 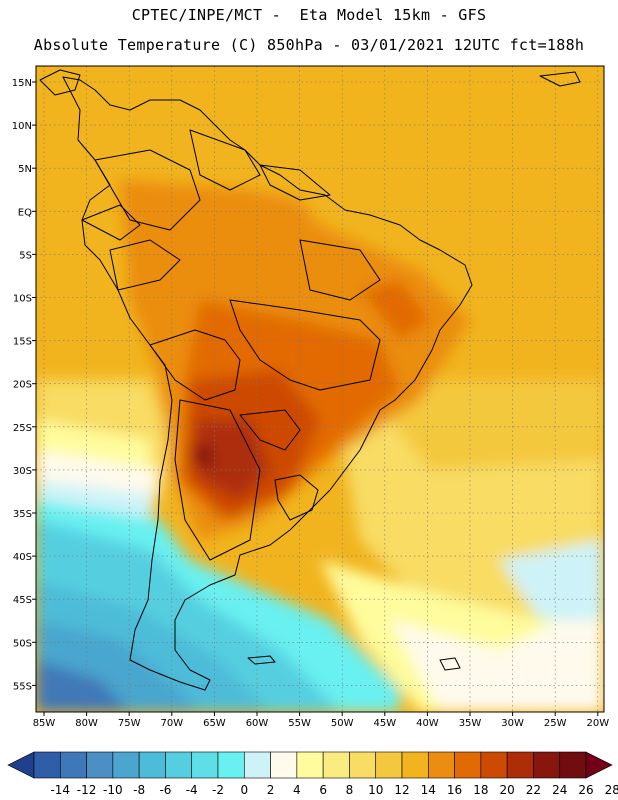 I want to click on colorbar-label: 28, so click(x=611, y=790).